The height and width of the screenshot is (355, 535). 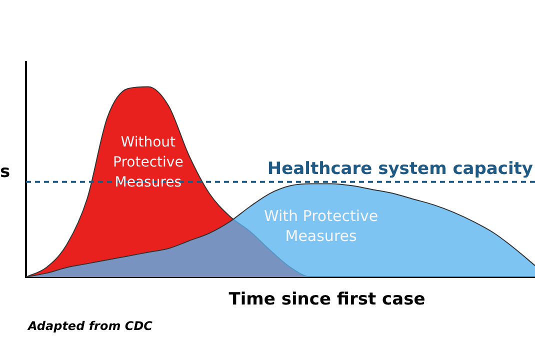 I want to click on ref-line-label: Healthcare system capacity, so click(x=400, y=168).